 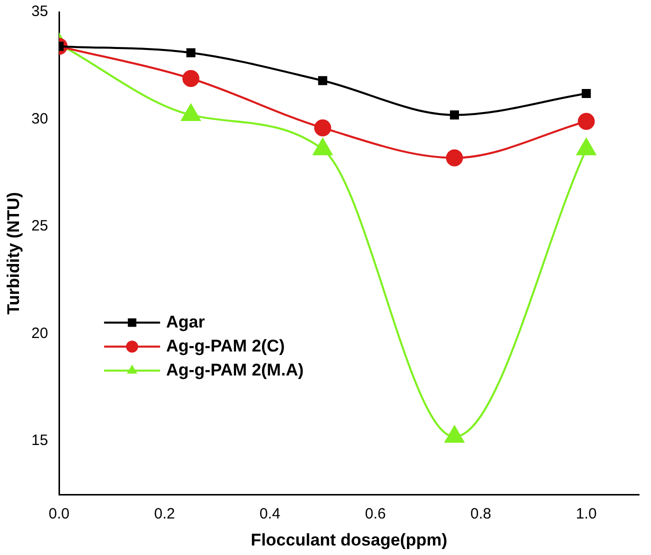 What do you see at coordinates (39, 441) in the screenshot?
I see `y-tick-label: 15` at bounding box center [39, 441].